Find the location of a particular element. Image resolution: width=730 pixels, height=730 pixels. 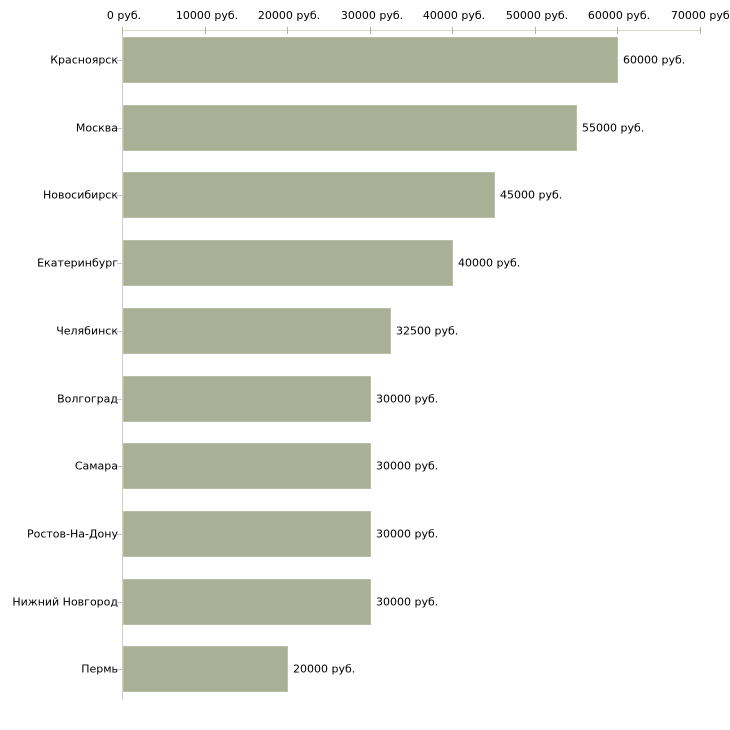

category-label: Волгоград is located at coordinates (87, 399).